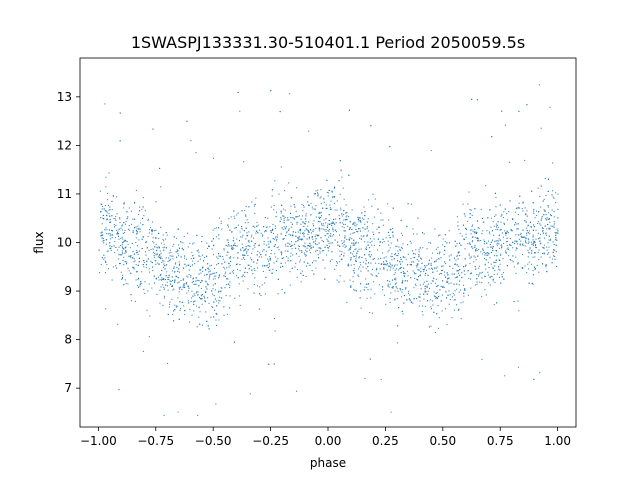  What do you see at coordinates (68, 388) in the screenshot?
I see `y-tick-label: 7` at bounding box center [68, 388].